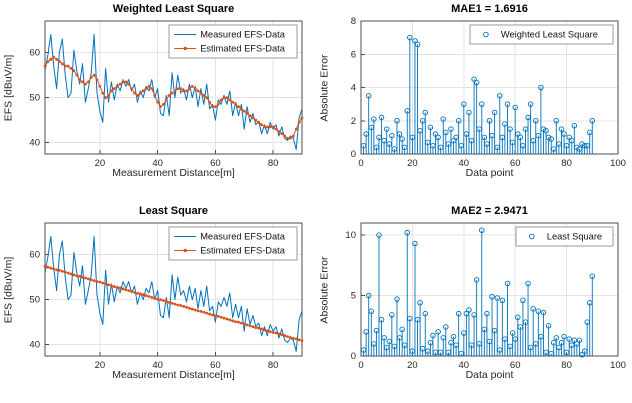 The height and width of the screenshot is (403, 632). What do you see at coordinates (173, 9) in the screenshot?
I see `plot-title: Weighted Least Square` at bounding box center [173, 9].